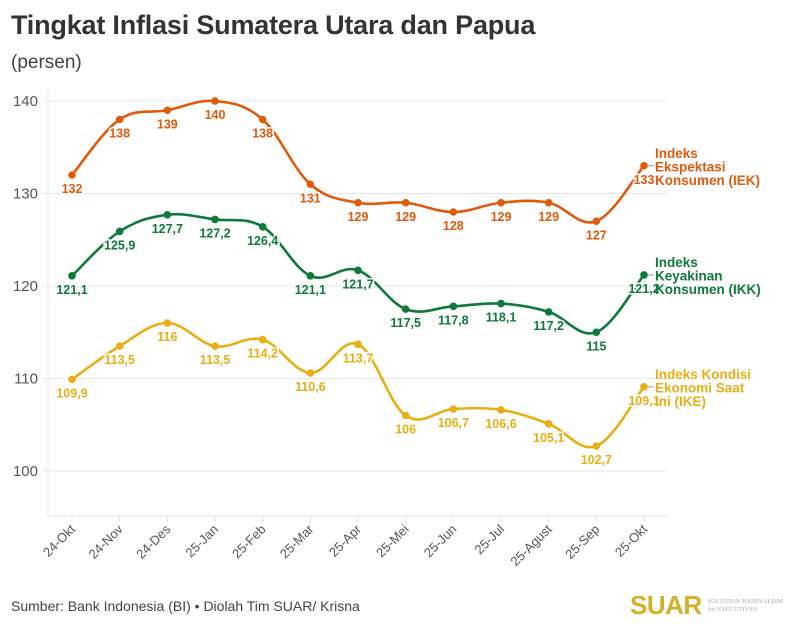  Describe the element at coordinates (676, 262) in the screenshot. I see `series-label-line: Indeks` at that location.